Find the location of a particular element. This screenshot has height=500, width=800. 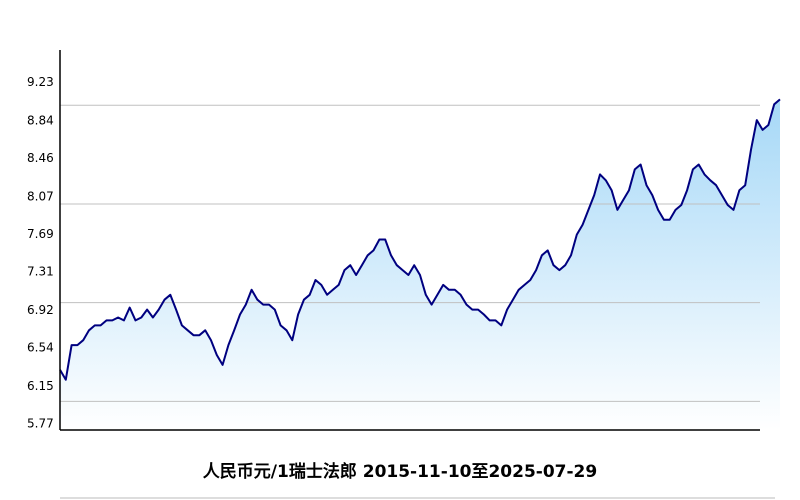

y-tick-label: 9.23 is located at coordinates (40, 82).